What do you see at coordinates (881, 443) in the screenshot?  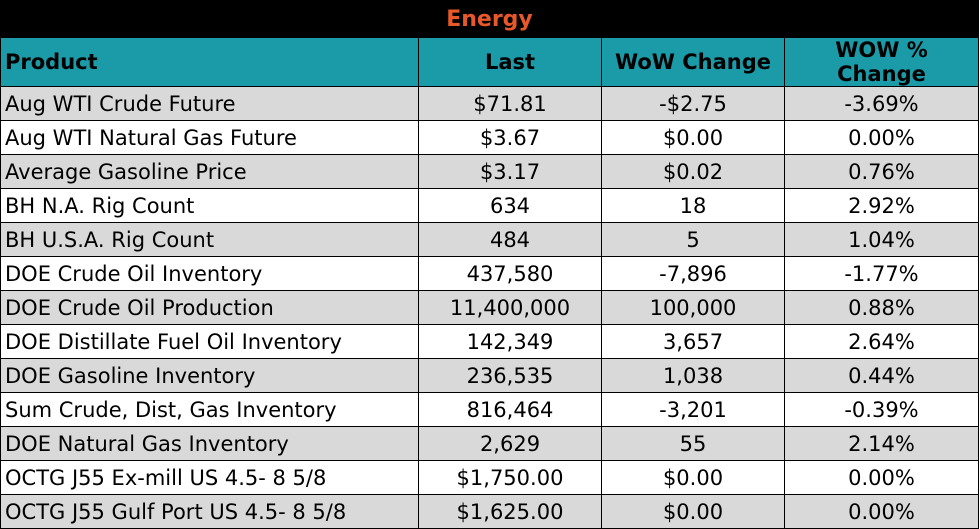 I see `cell-wow-pct-change: 2.14%` at bounding box center [881, 443].